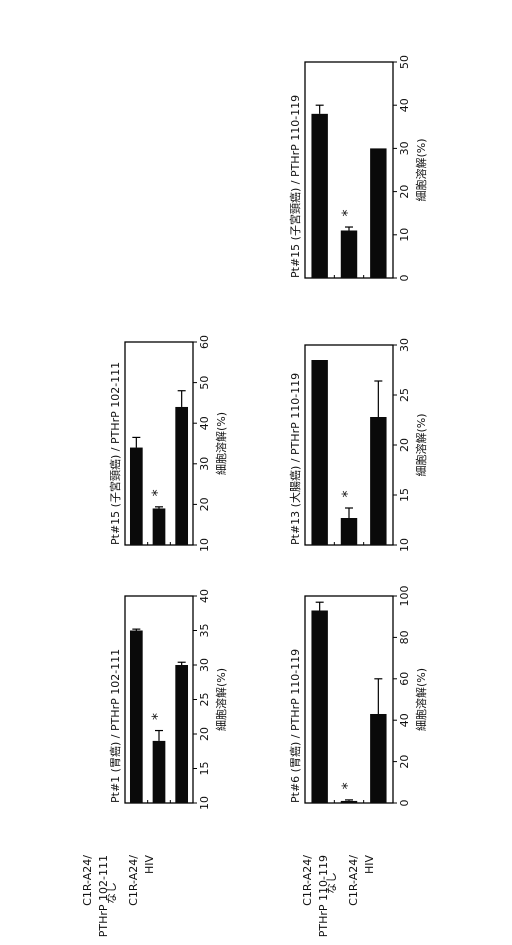 This screenshot has height=945, width=512. Describe the element at coordinates (103, 896) in the screenshot. I see `category-label: PTHrP 102-111` at that location.